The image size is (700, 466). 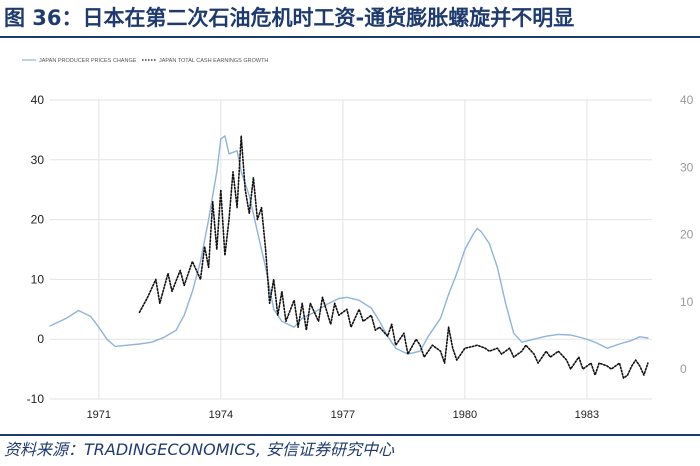 I want to click on y-left-tick-label: 10, so click(x=38, y=279).